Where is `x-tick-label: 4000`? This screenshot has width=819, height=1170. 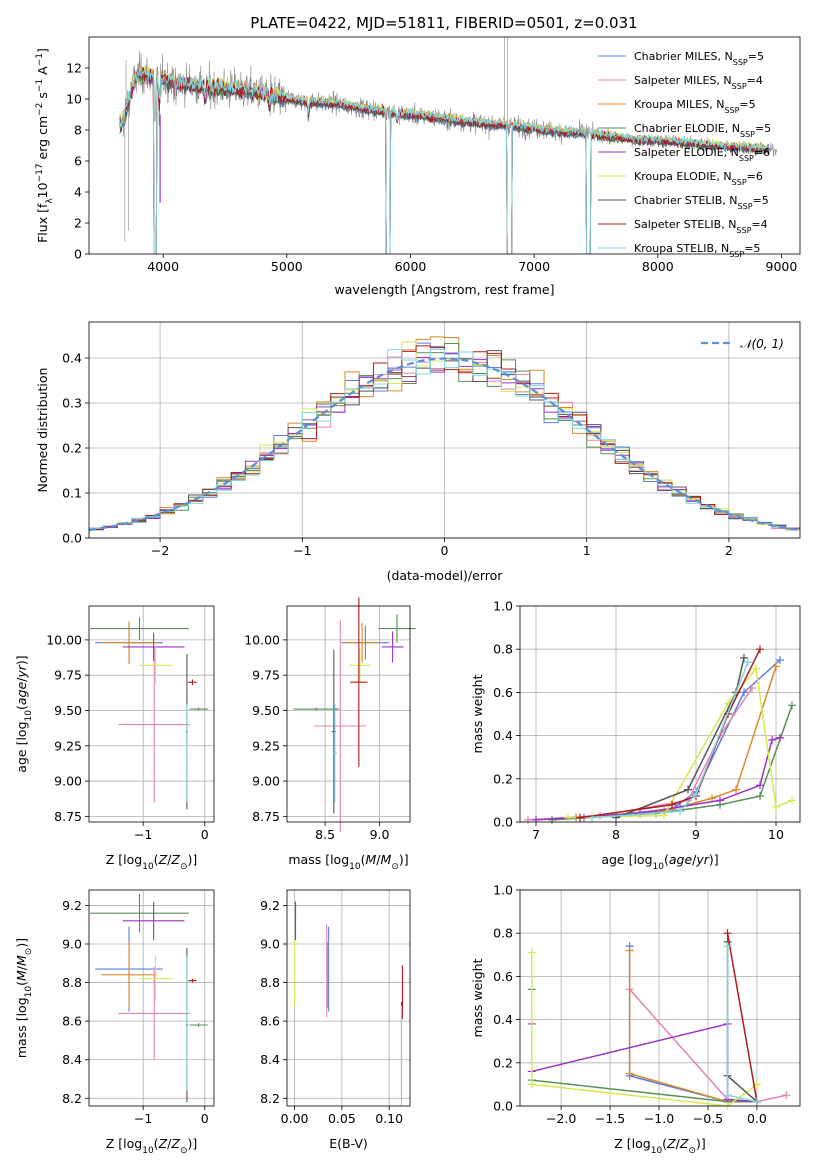
x-tick-label: 4000 is located at coordinates (163, 266).